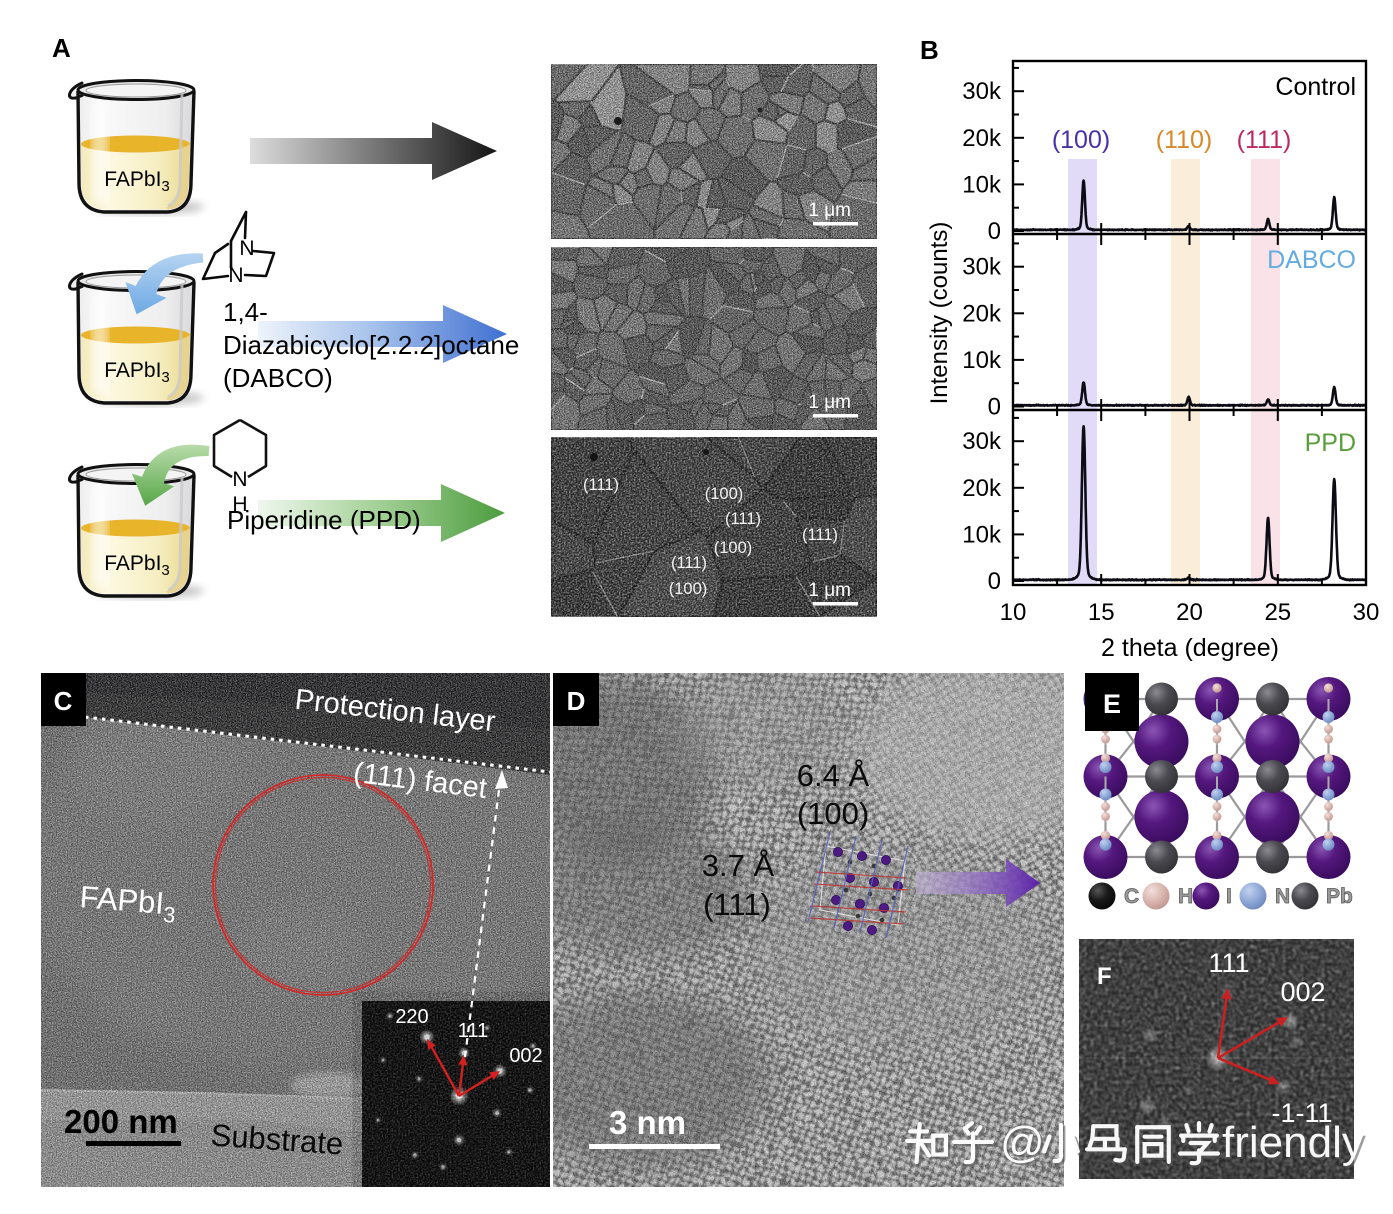 This screenshot has width=1393, height=1214. What do you see at coordinates (1229, 896) in the screenshot?
I see `svg-text: I` at bounding box center [1229, 896].